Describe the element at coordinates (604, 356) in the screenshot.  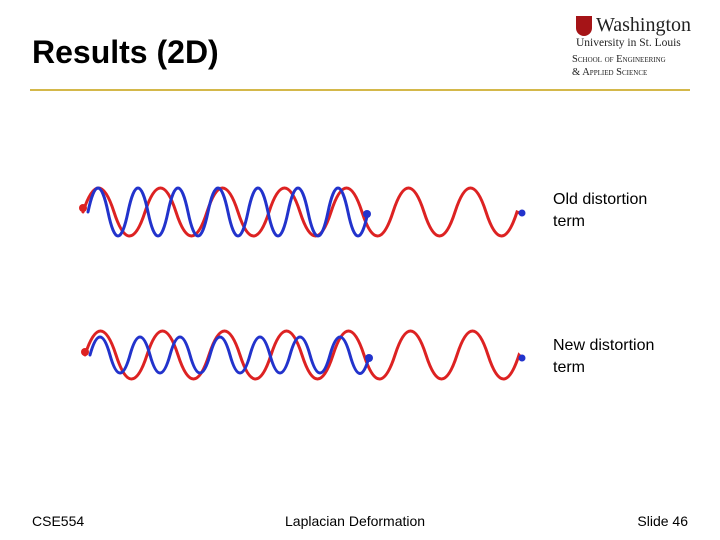
I see `figure-label: New distortion term` at that location.